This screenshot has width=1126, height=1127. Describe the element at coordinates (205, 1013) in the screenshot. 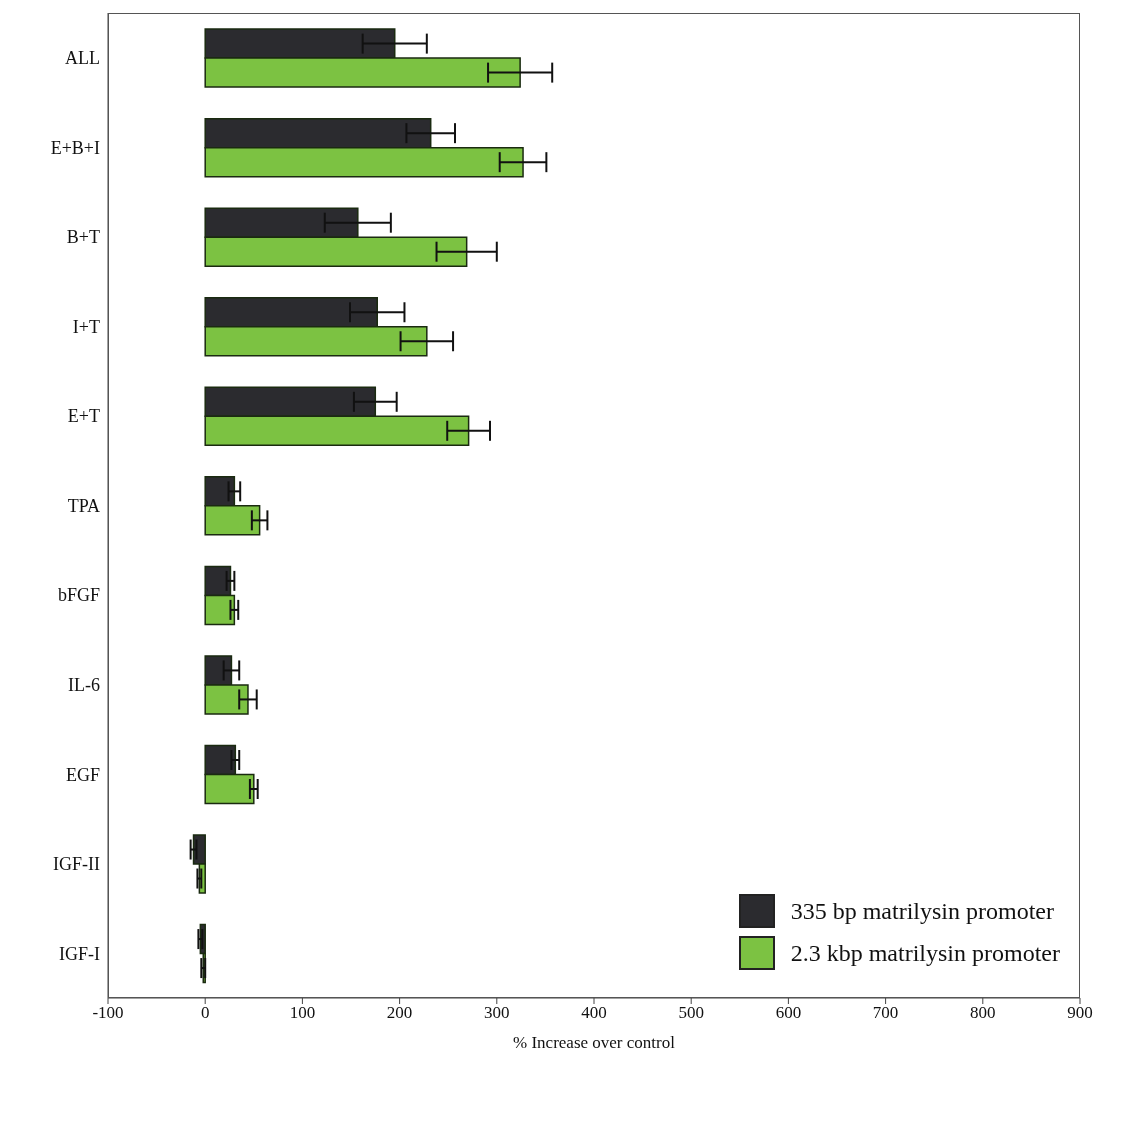

I see `x-tick-label: 0` at that location.